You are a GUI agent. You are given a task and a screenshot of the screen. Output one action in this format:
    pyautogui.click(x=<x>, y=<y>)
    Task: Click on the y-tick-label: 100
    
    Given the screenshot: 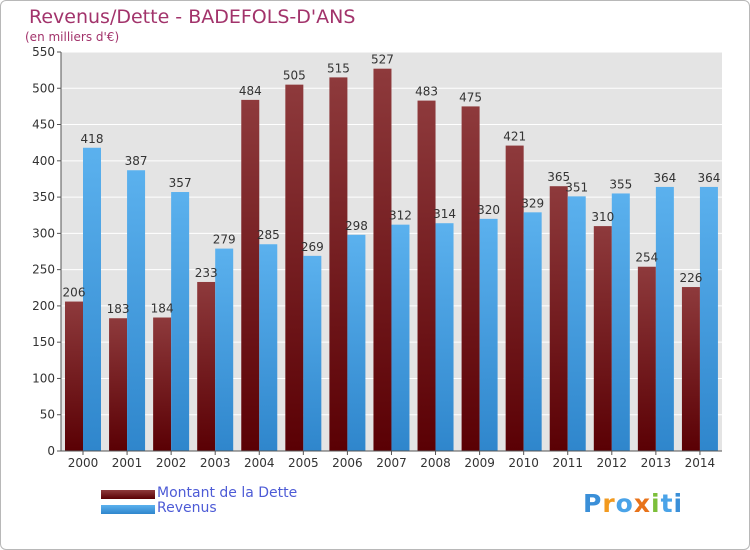 What is the action you would take?
    pyautogui.click(x=43, y=378)
    